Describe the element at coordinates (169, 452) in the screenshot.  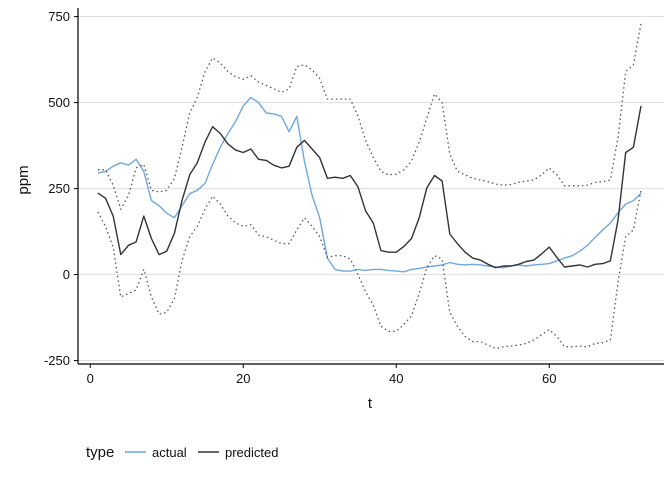
I see `legend-label-actual: actual` at that location.